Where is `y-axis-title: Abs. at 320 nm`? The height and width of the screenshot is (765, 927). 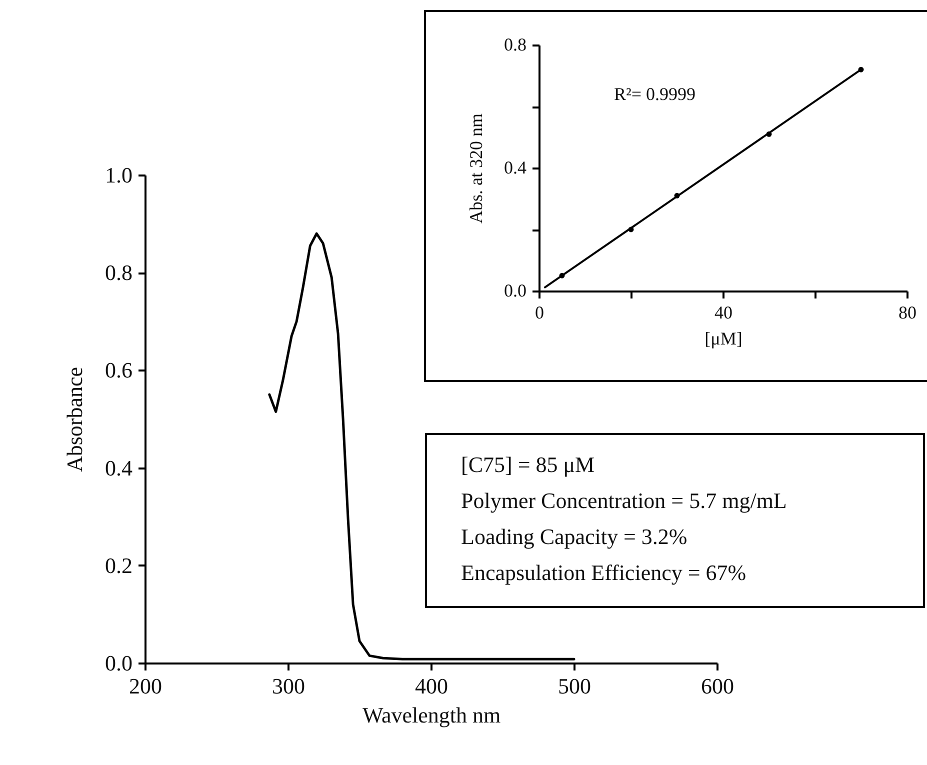
y-axis-title: Abs. at 320 nm is located at coordinates (476, 169).